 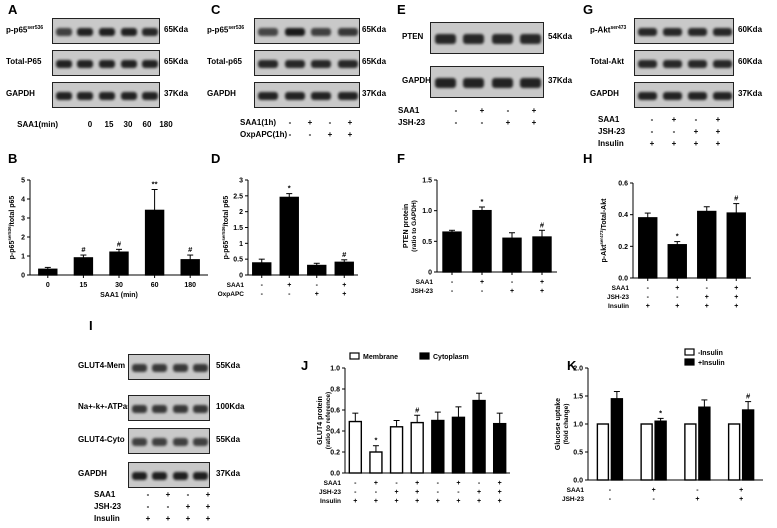 What do you see at coordinates (24, 61) in the screenshot?
I see `blot-row-label-text: Total-P65` at bounding box center [24, 61].